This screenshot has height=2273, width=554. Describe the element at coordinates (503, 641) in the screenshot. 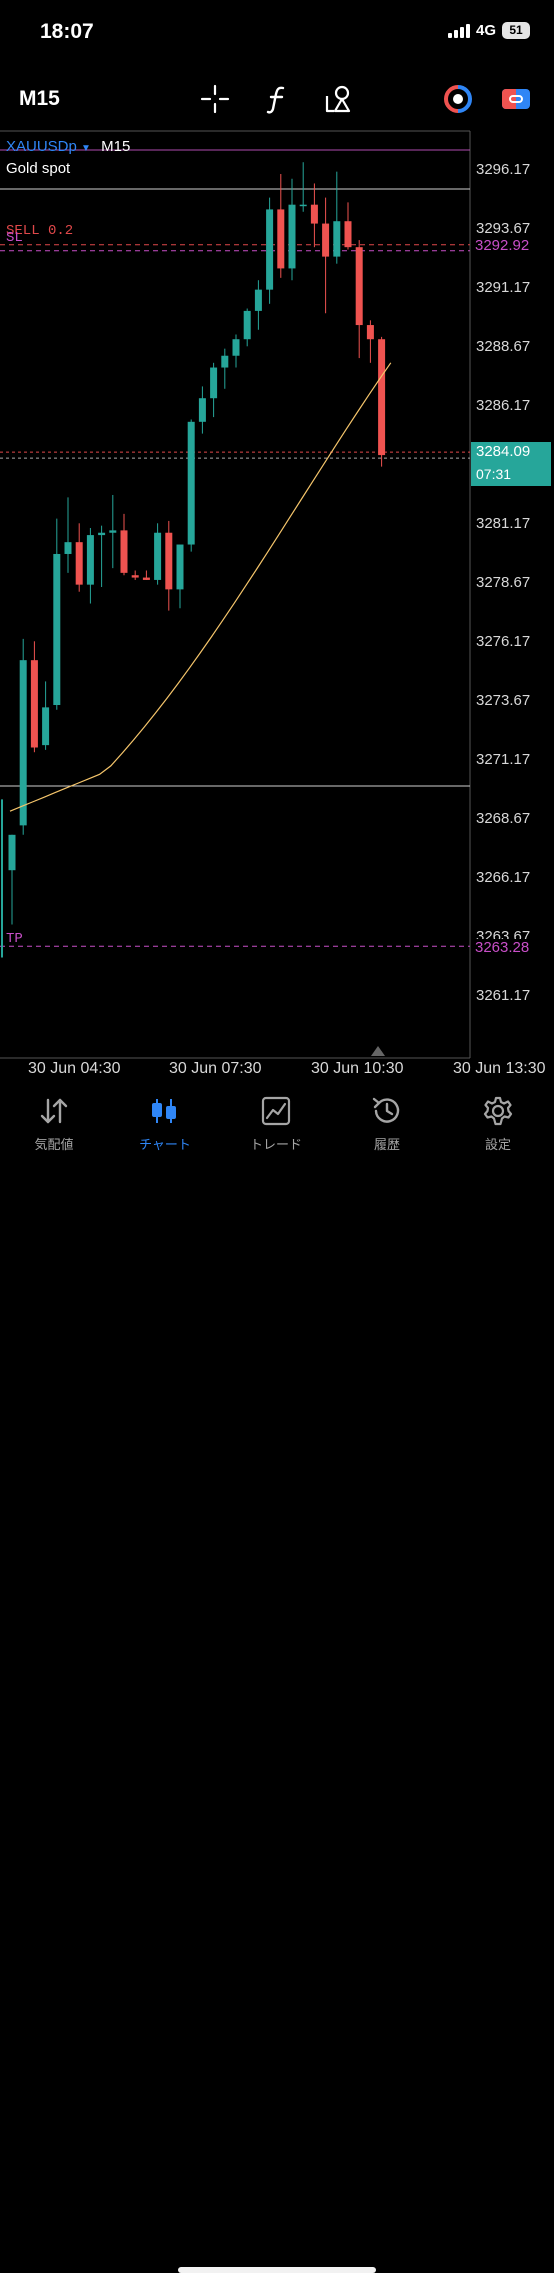

I see `price-tick-label: 3276.17` at that location.